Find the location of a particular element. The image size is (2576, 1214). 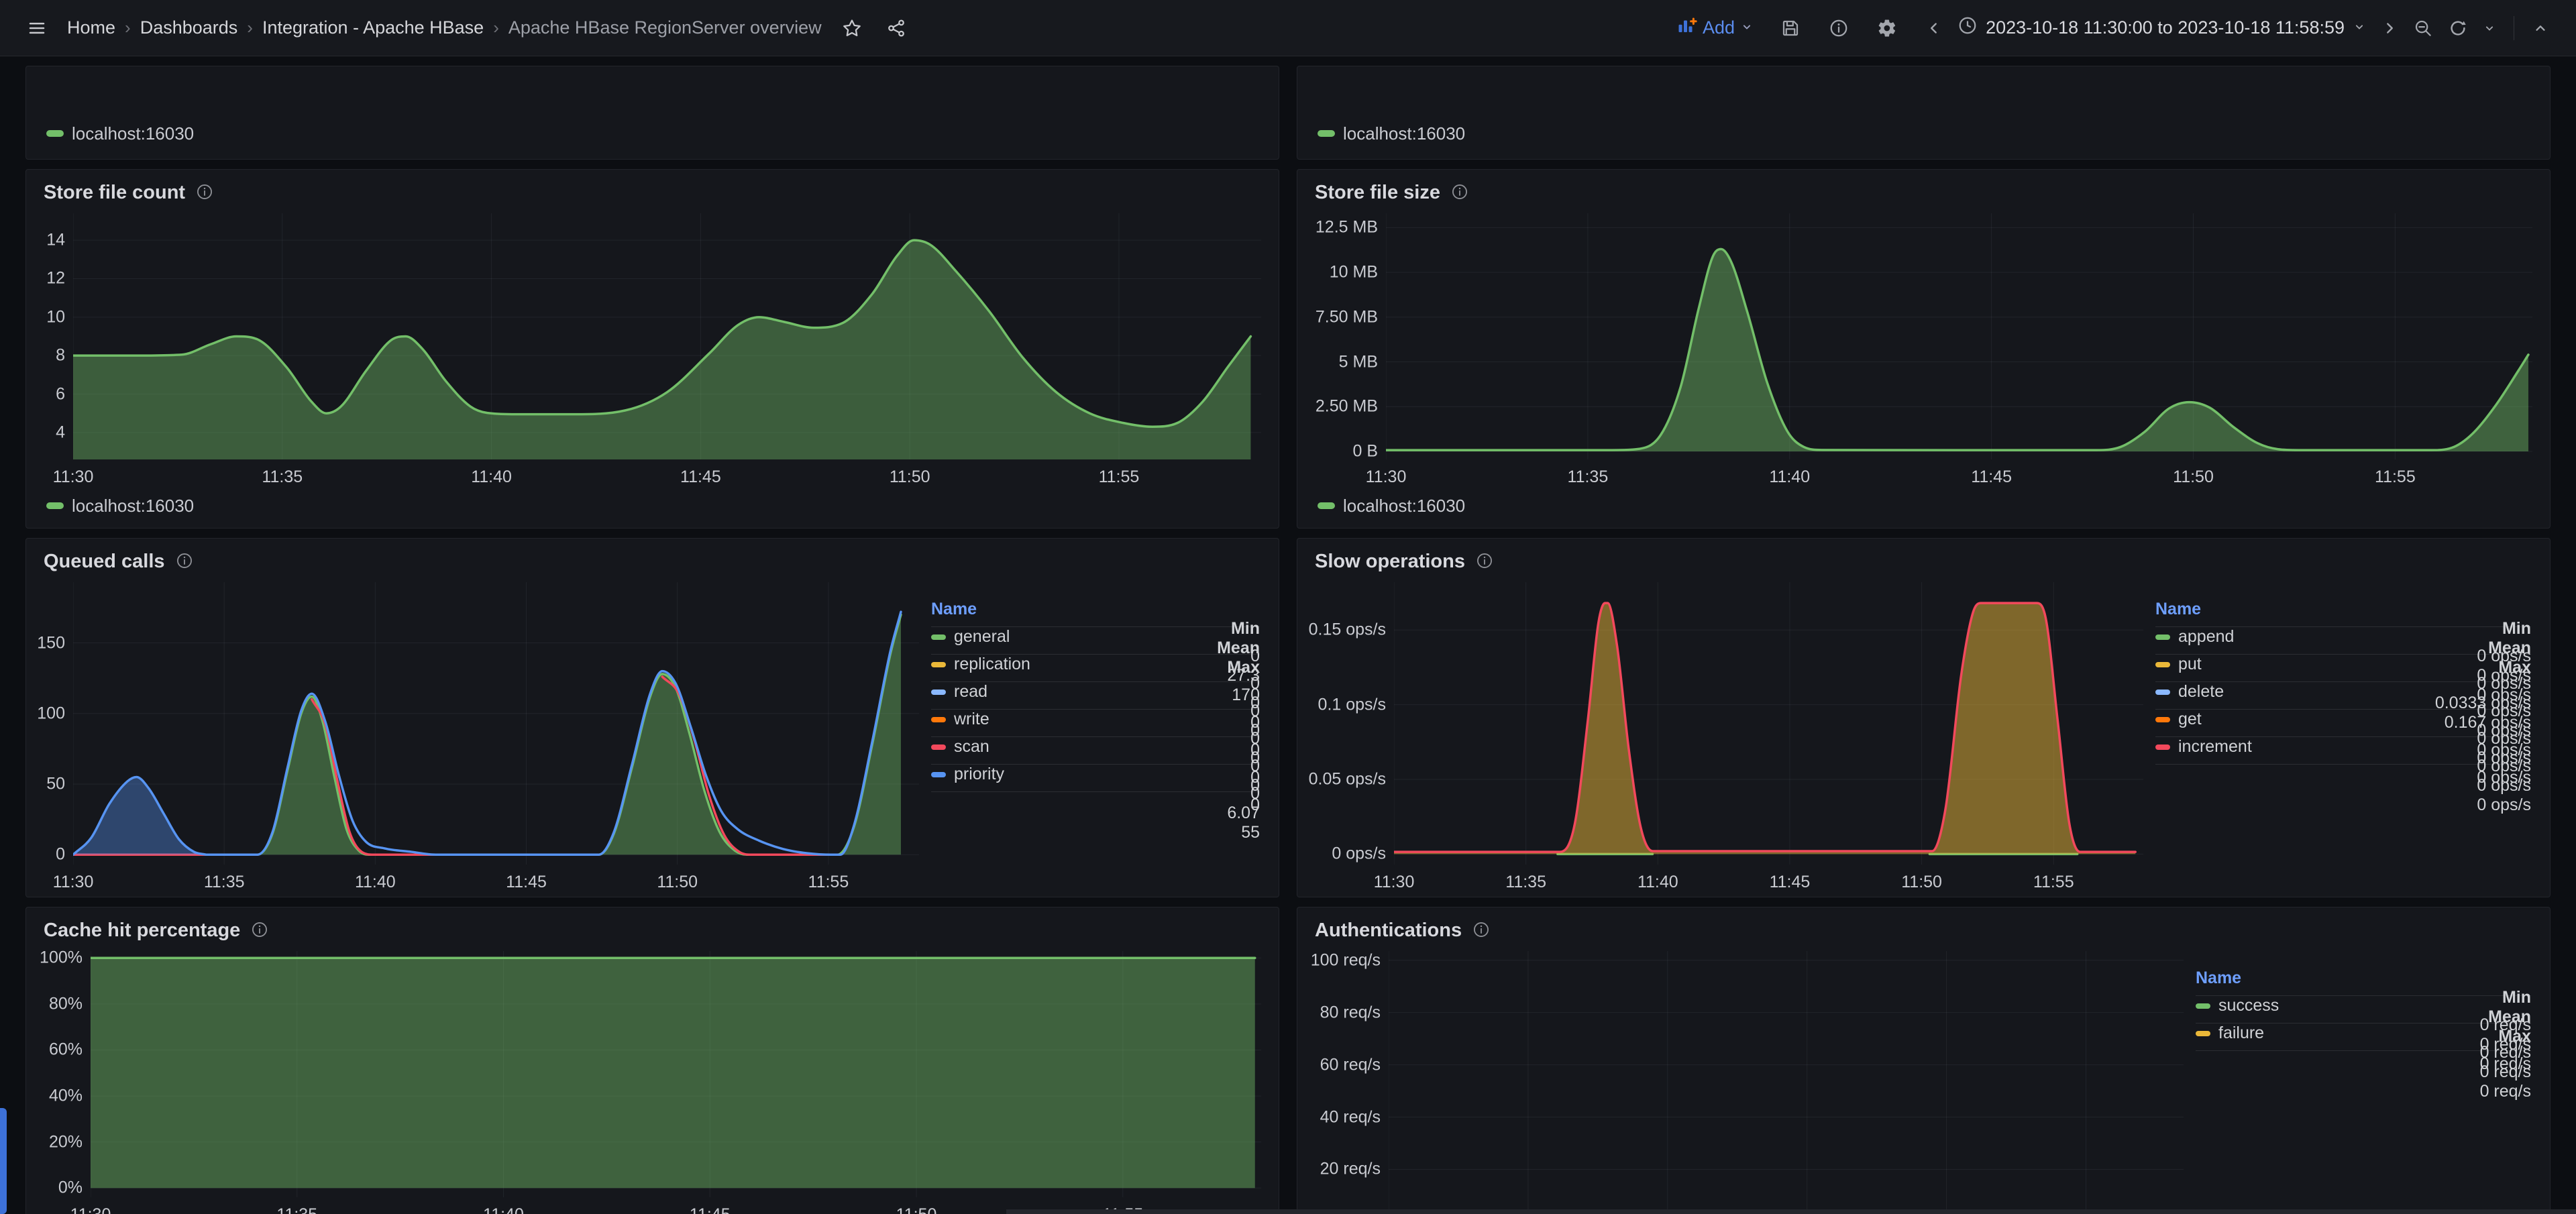

scroll-indicator is located at coordinates (3, 1161).